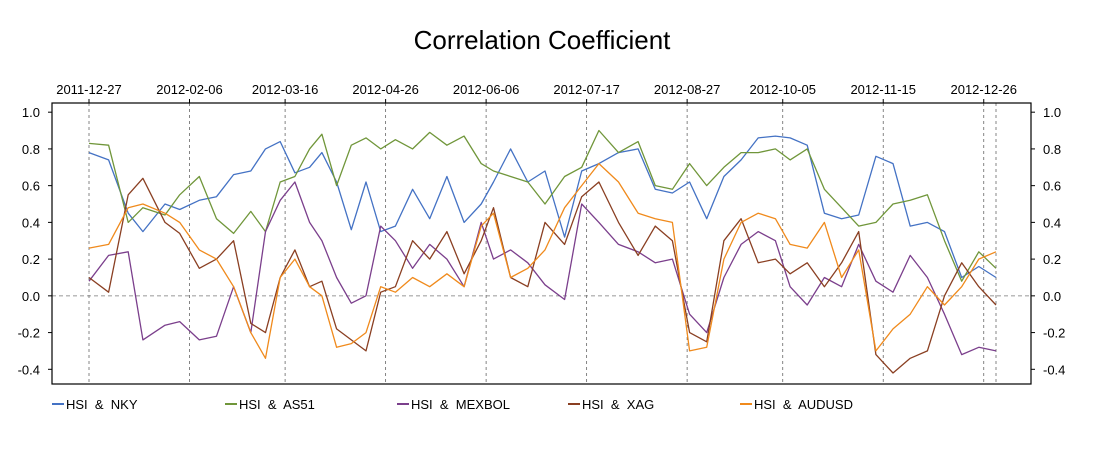 The image size is (1100, 472). I want to click on x-tick-label: 2012-11-15, so click(883, 89).